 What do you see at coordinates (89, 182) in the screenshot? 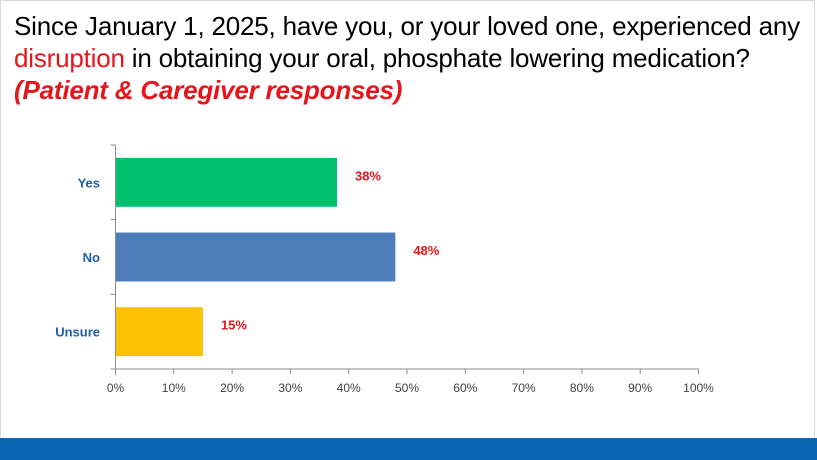
I see `category-label: Yes` at bounding box center [89, 182].